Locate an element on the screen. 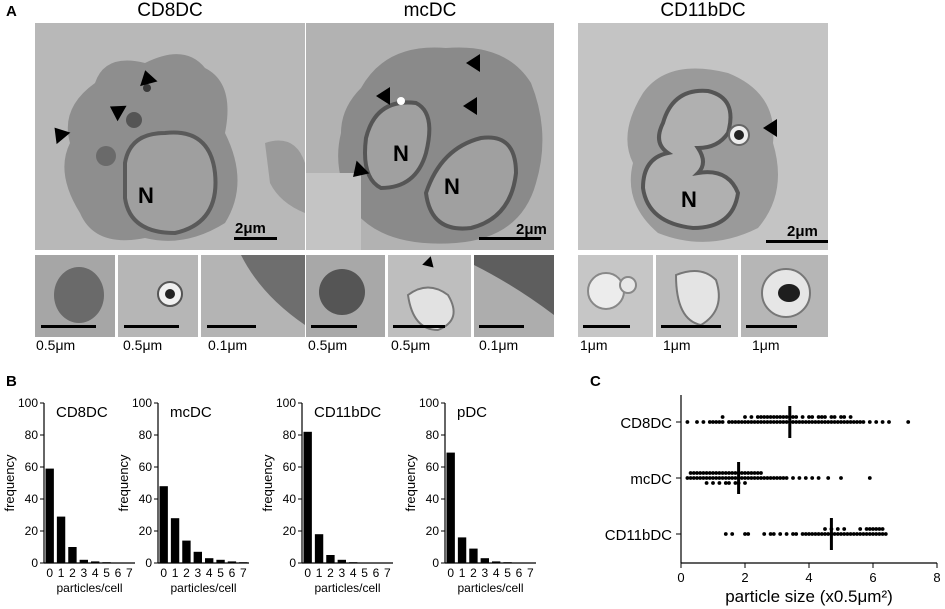 This screenshot has width=945, height=609. x-tick-label: 3 is located at coordinates (484, 573).